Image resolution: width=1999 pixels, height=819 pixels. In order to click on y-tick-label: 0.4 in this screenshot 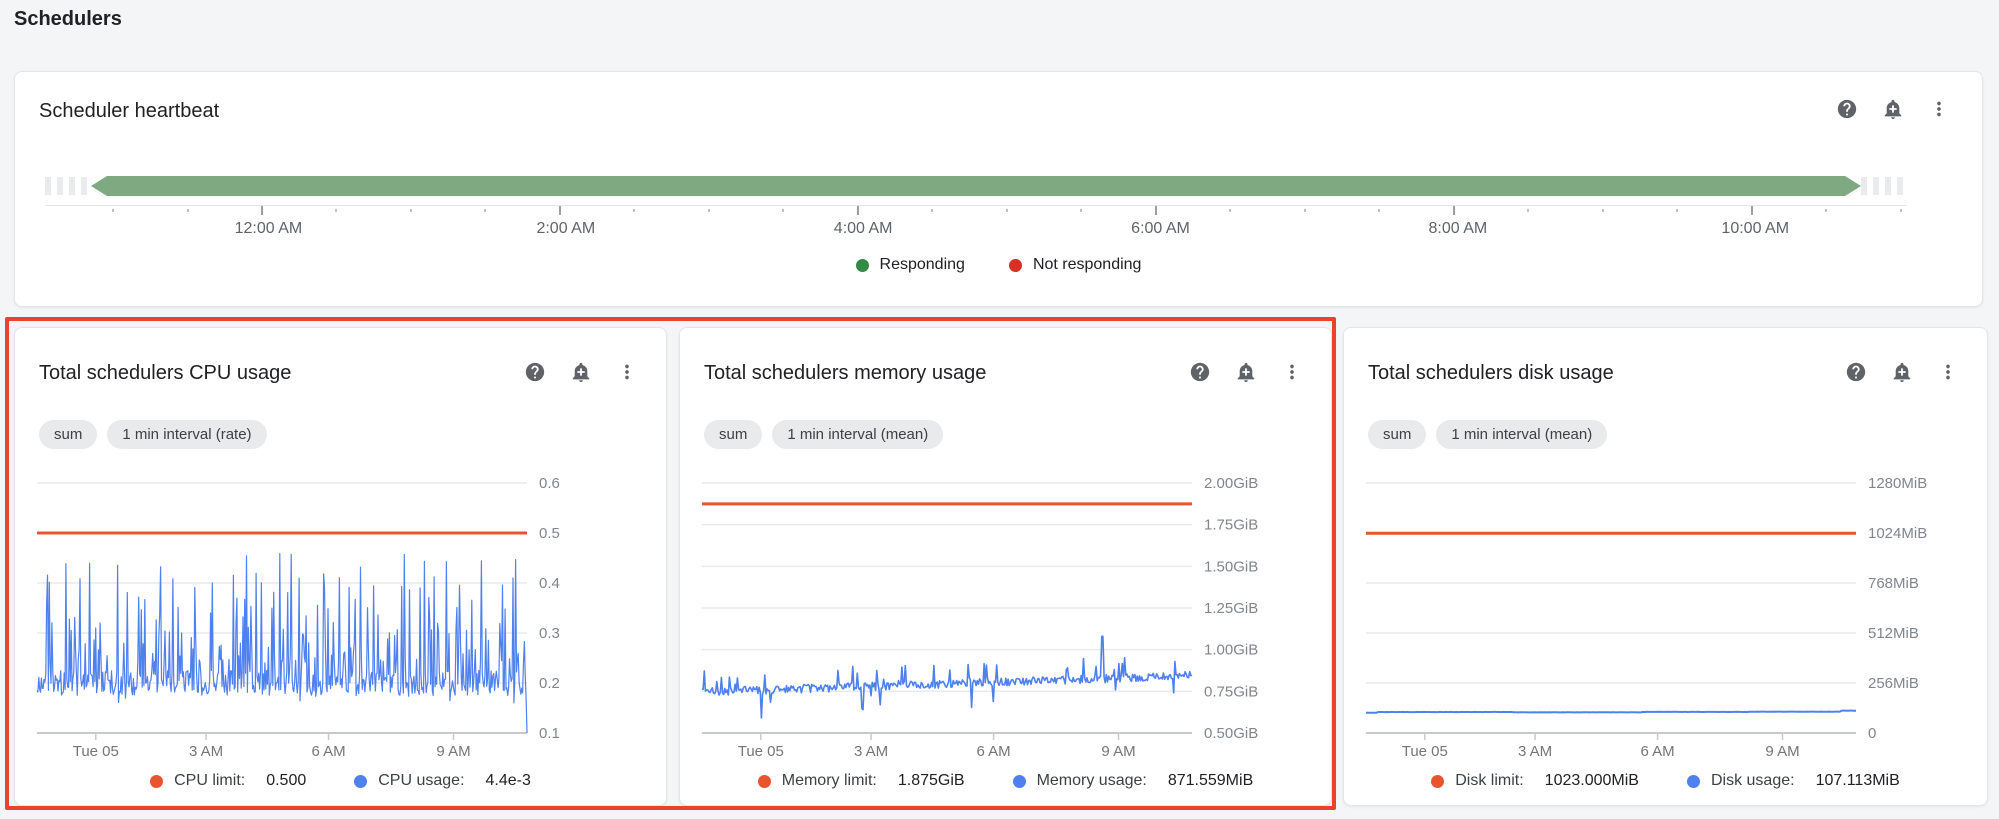, I will do `click(549, 583)`.